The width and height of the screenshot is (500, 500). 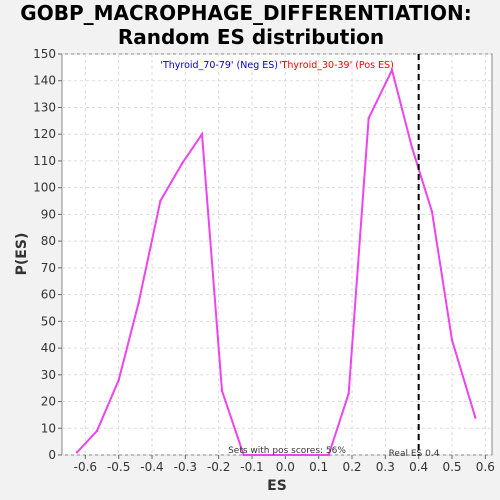 I want to click on x-tick-label: 0.6, so click(x=485, y=467).